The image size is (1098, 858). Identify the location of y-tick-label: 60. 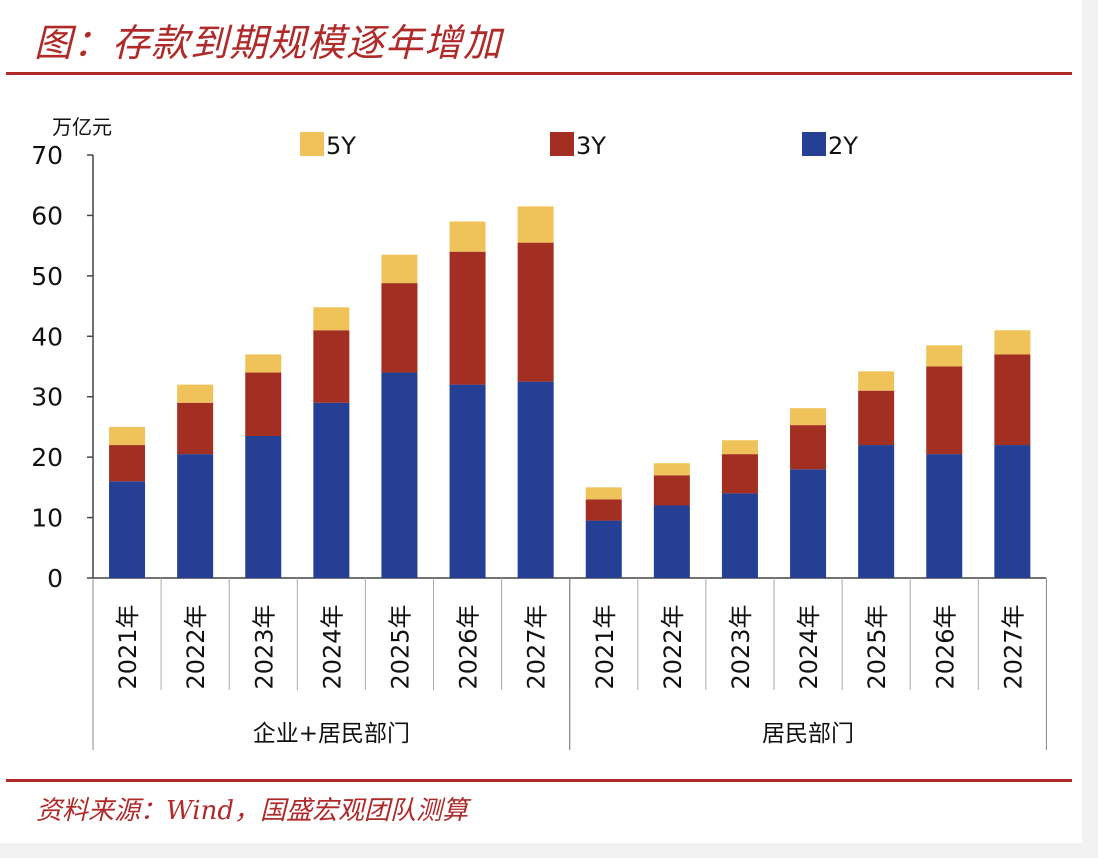
(47, 215).